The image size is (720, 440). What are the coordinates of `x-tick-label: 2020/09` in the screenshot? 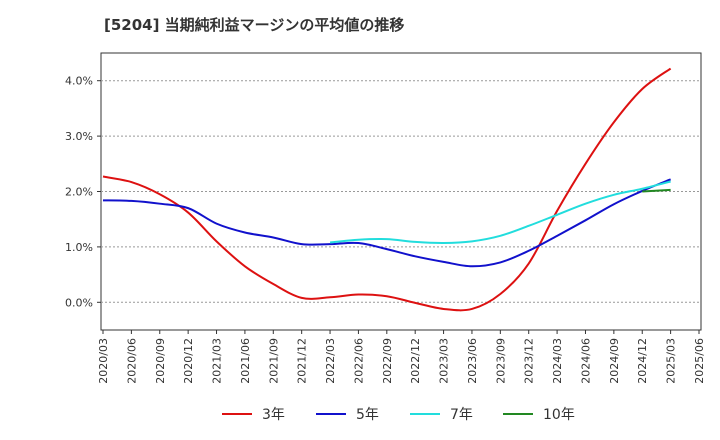 It's located at (160, 361).